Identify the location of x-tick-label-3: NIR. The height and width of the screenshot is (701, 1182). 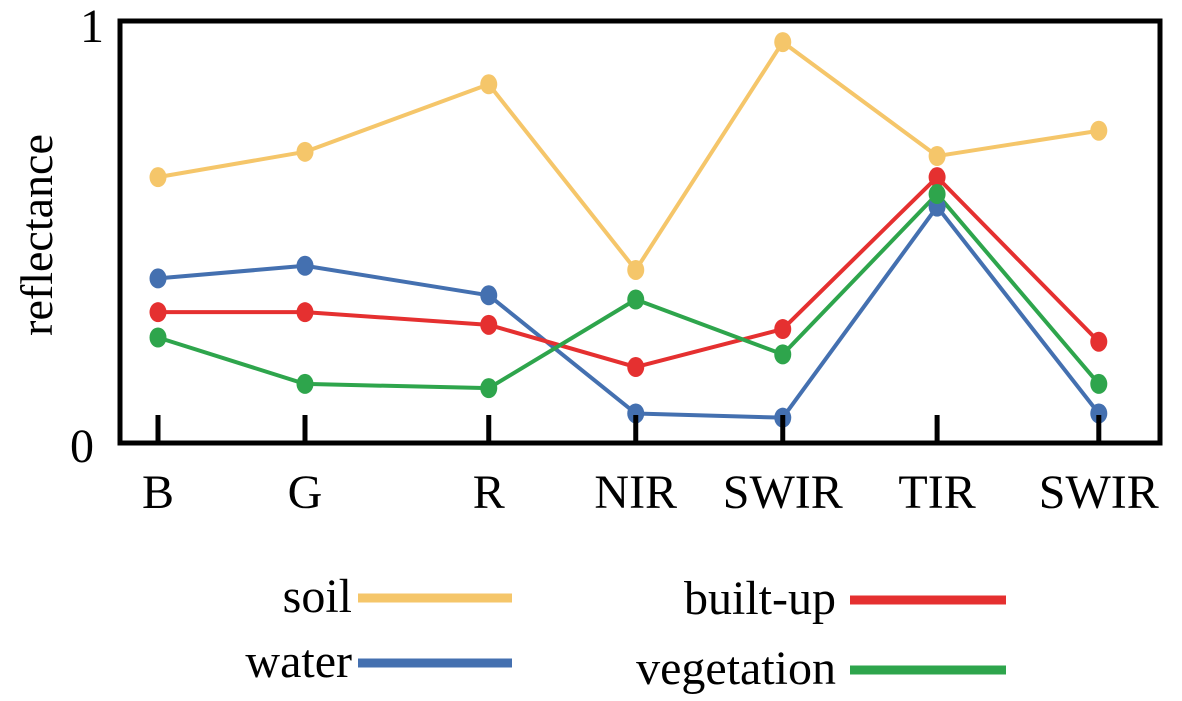
(635, 492).